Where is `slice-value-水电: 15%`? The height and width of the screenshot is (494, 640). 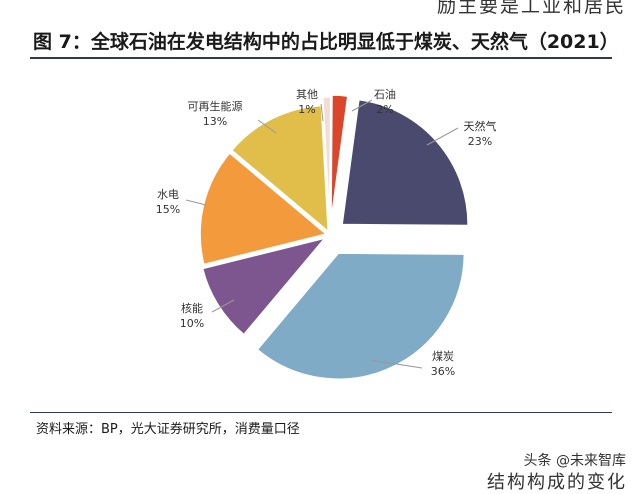 slice-value-水电: 15% is located at coordinates (168, 209).